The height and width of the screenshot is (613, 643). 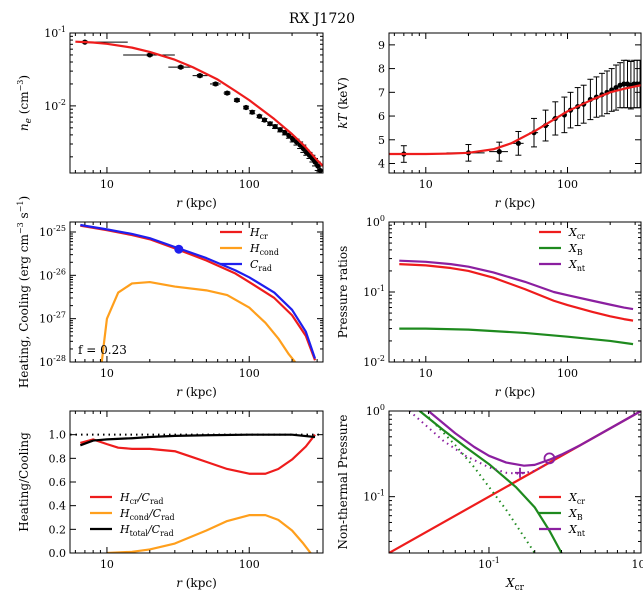 What do you see at coordinates (198, 321) in the screenshot?
I see `series-line-h-cond` at bounding box center [198, 321].